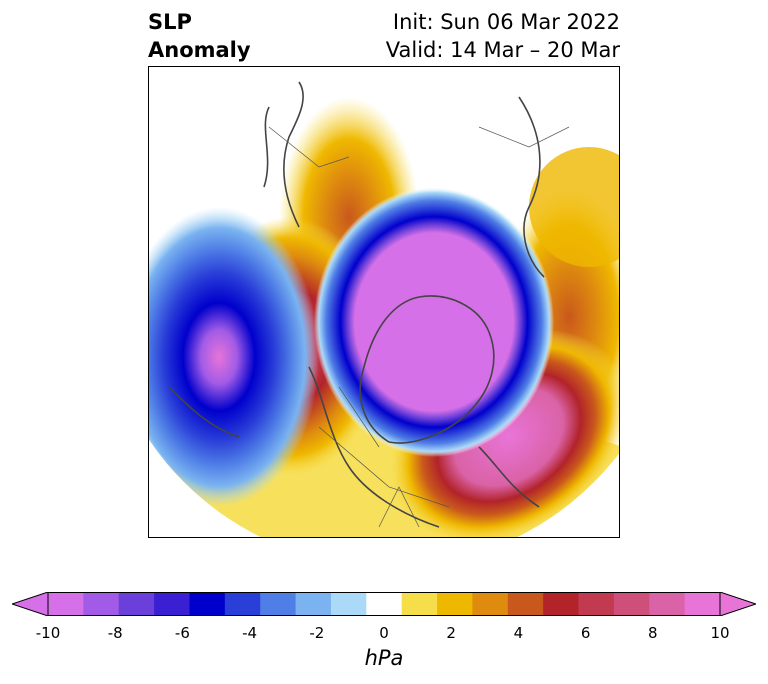 Image resolution: width=768 pixels, height=684 pixels. Describe the element at coordinates (384, 658) in the screenshot. I see `colorbar-units: hPa` at that location.